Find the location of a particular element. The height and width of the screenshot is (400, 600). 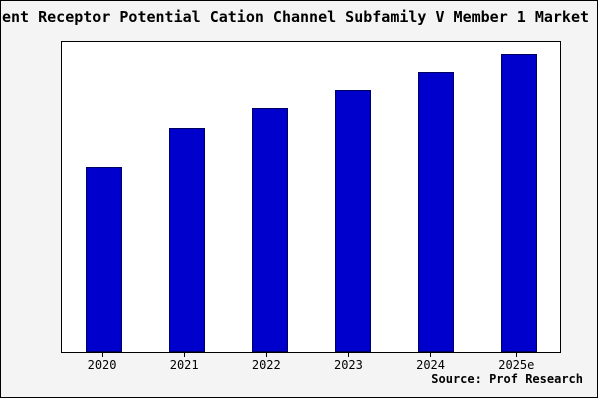

source-text: Source: Prof Research is located at coordinates (507, 379).